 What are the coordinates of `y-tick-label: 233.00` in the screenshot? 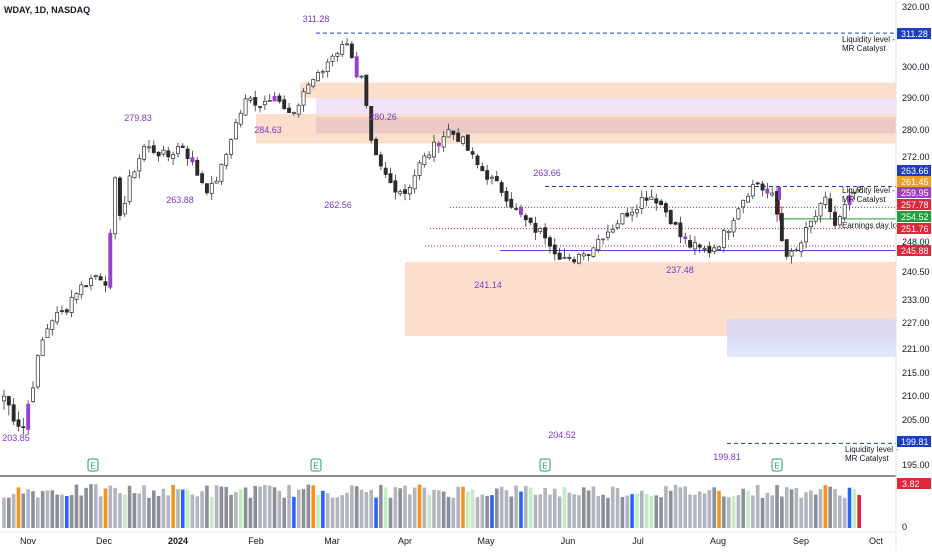 It's located at (916, 300).